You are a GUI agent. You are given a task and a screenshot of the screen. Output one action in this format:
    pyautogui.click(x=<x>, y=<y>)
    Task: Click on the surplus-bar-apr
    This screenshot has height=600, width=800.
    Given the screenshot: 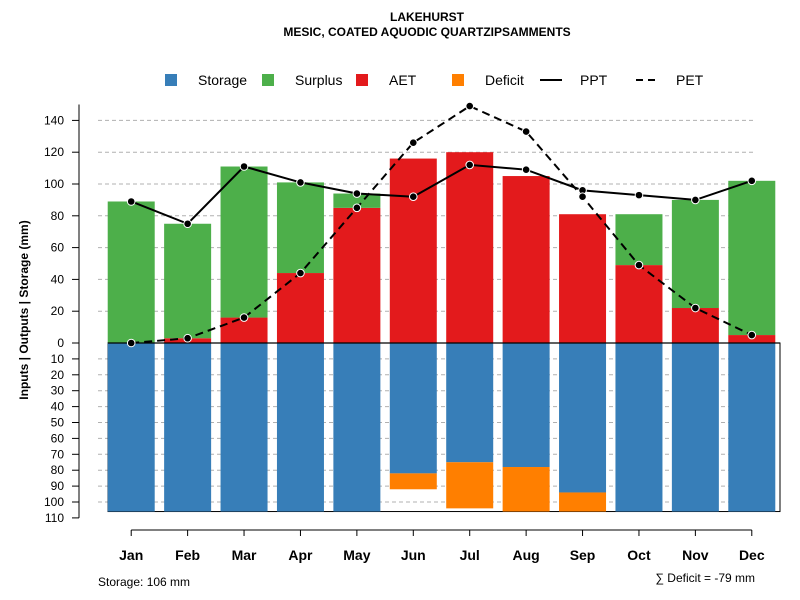 What is the action you would take?
    pyautogui.click(x=300, y=228)
    